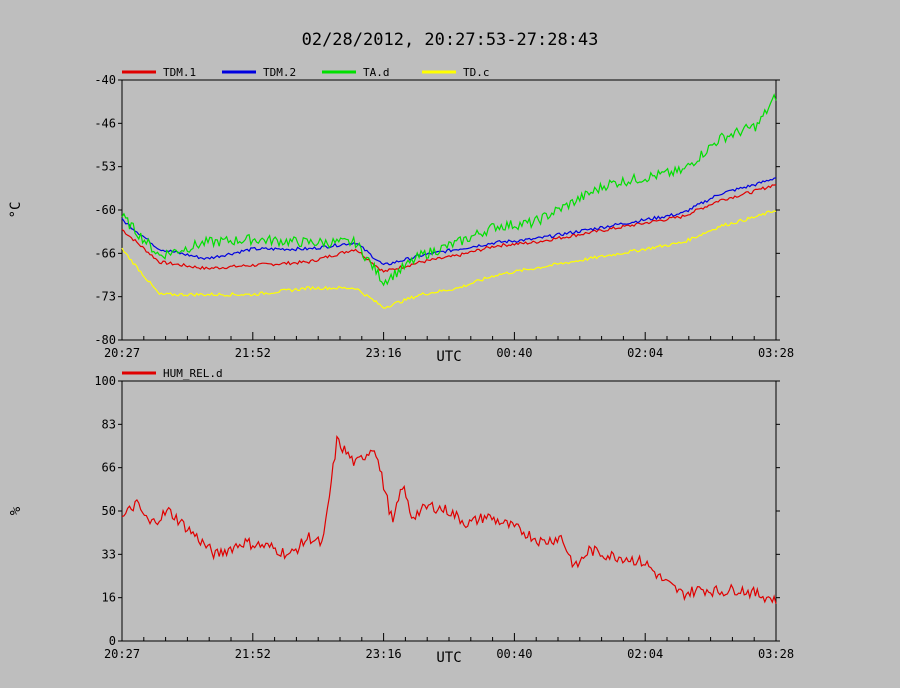 The height and width of the screenshot is (688, 900). Describe the element at coordinates (279, 72) in the screenshot. I see `temperature-legend-label: TDM.2` at that location.